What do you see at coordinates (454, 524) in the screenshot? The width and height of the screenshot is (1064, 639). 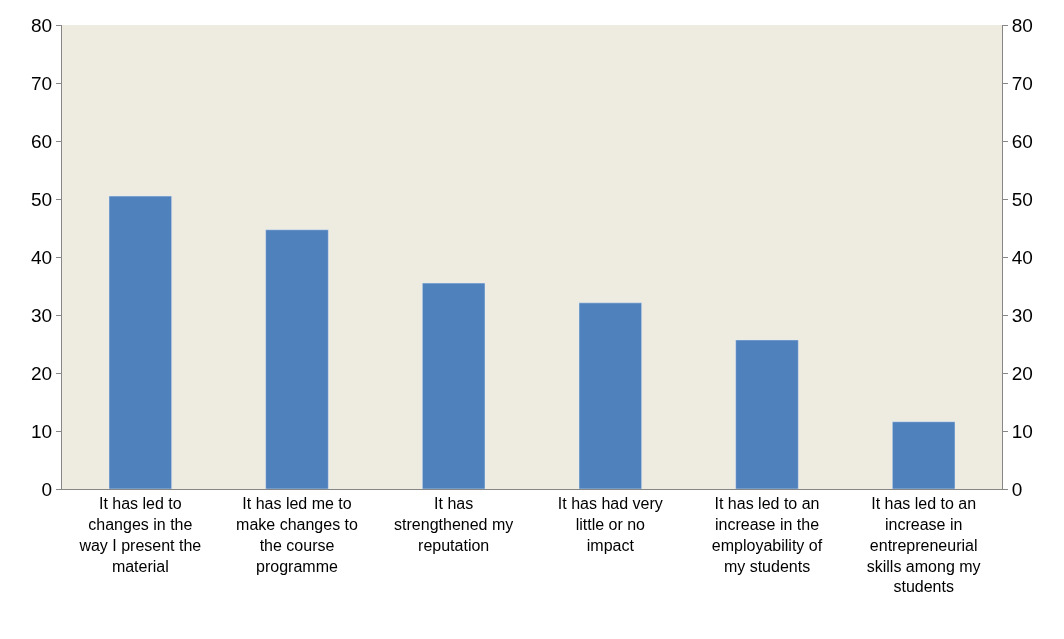 I see `x-tick-label: It has strengthened my reputation` at bounding box center [454, 524].